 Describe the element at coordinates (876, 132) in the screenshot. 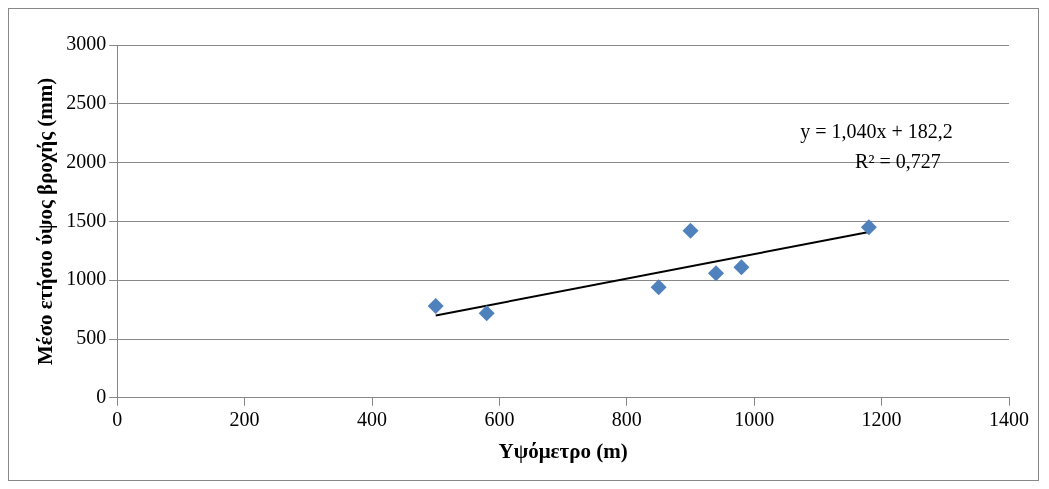

I see `annotation: y = 1,040x + 182,2` at that location.